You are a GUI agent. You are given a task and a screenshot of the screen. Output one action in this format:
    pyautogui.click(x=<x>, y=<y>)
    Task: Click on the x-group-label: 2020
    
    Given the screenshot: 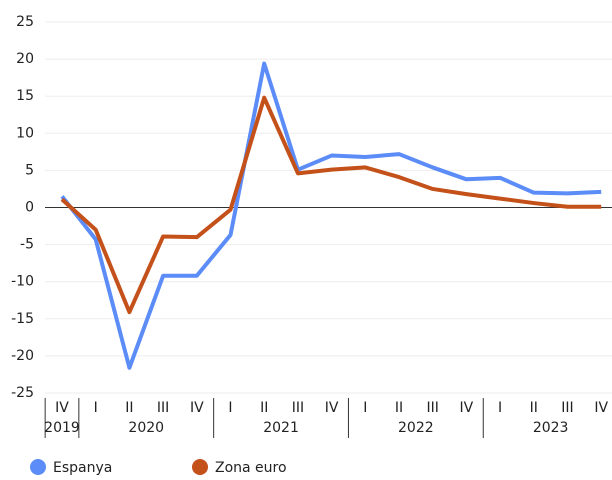 What is the action you would take?
    pyautogui.click(x=146, y=428)
    